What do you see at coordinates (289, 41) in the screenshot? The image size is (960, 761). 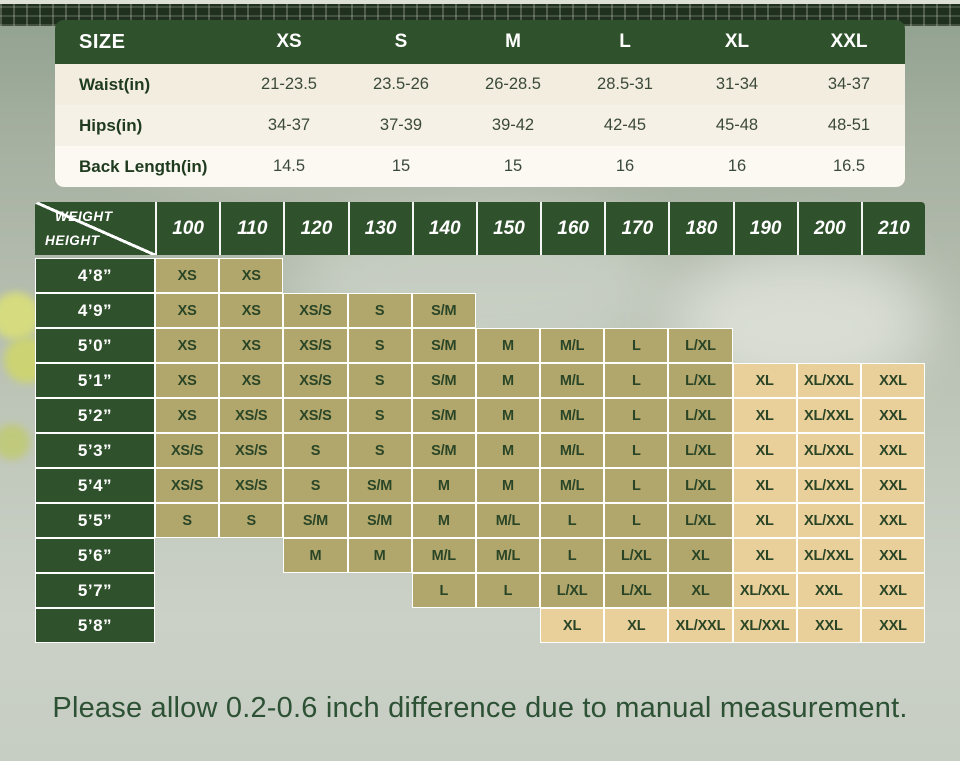 I see `size-column-header: XS` at bounding box center [289, 41].